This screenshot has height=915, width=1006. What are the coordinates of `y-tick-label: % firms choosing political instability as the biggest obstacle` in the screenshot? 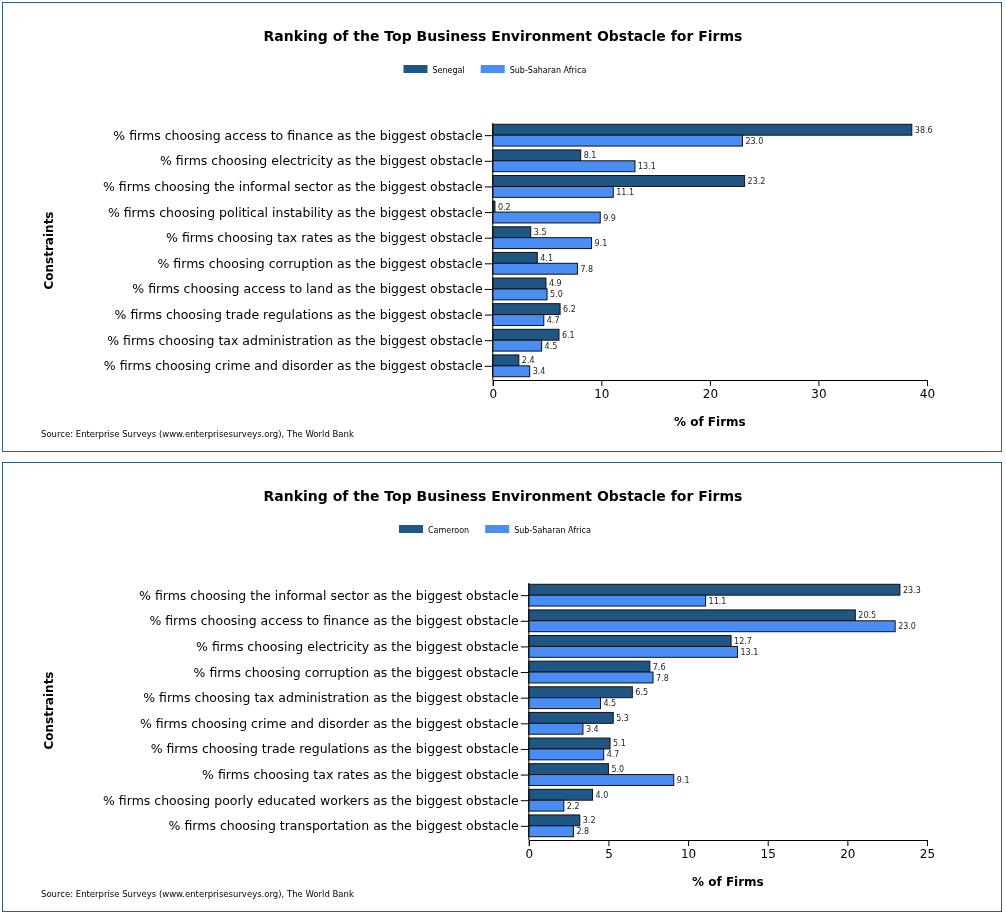 It's located at (295, 212).